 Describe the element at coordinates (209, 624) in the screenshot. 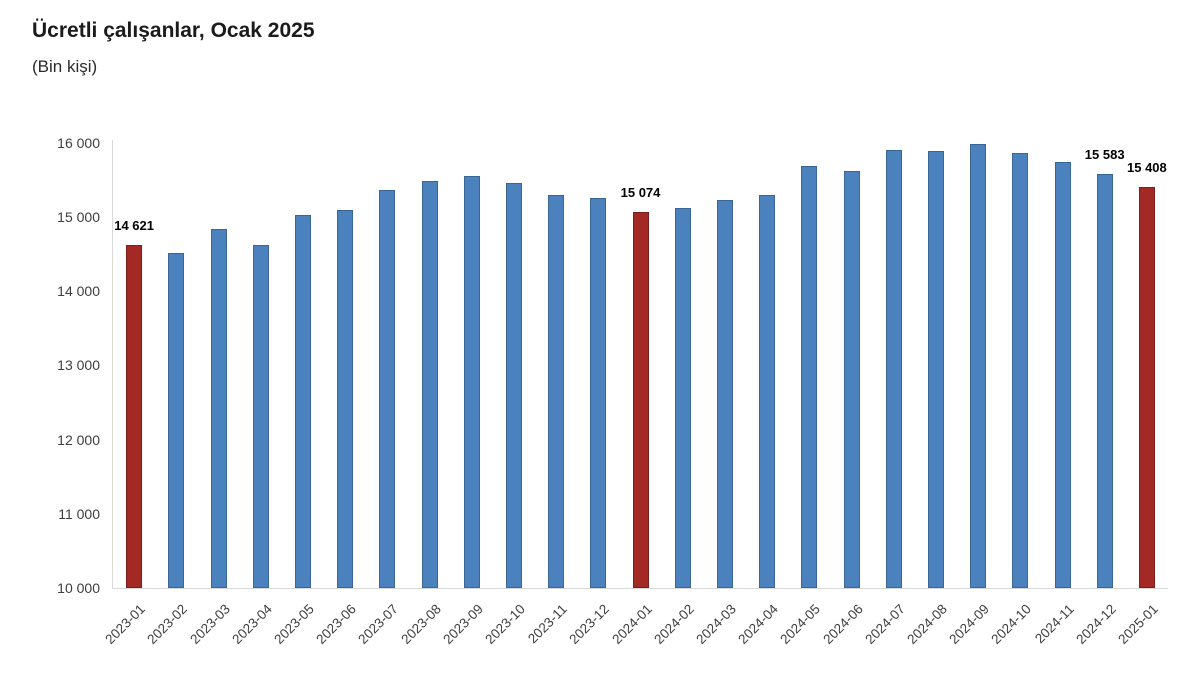

I see `x-label-2023-03: 2023-03` at that location.